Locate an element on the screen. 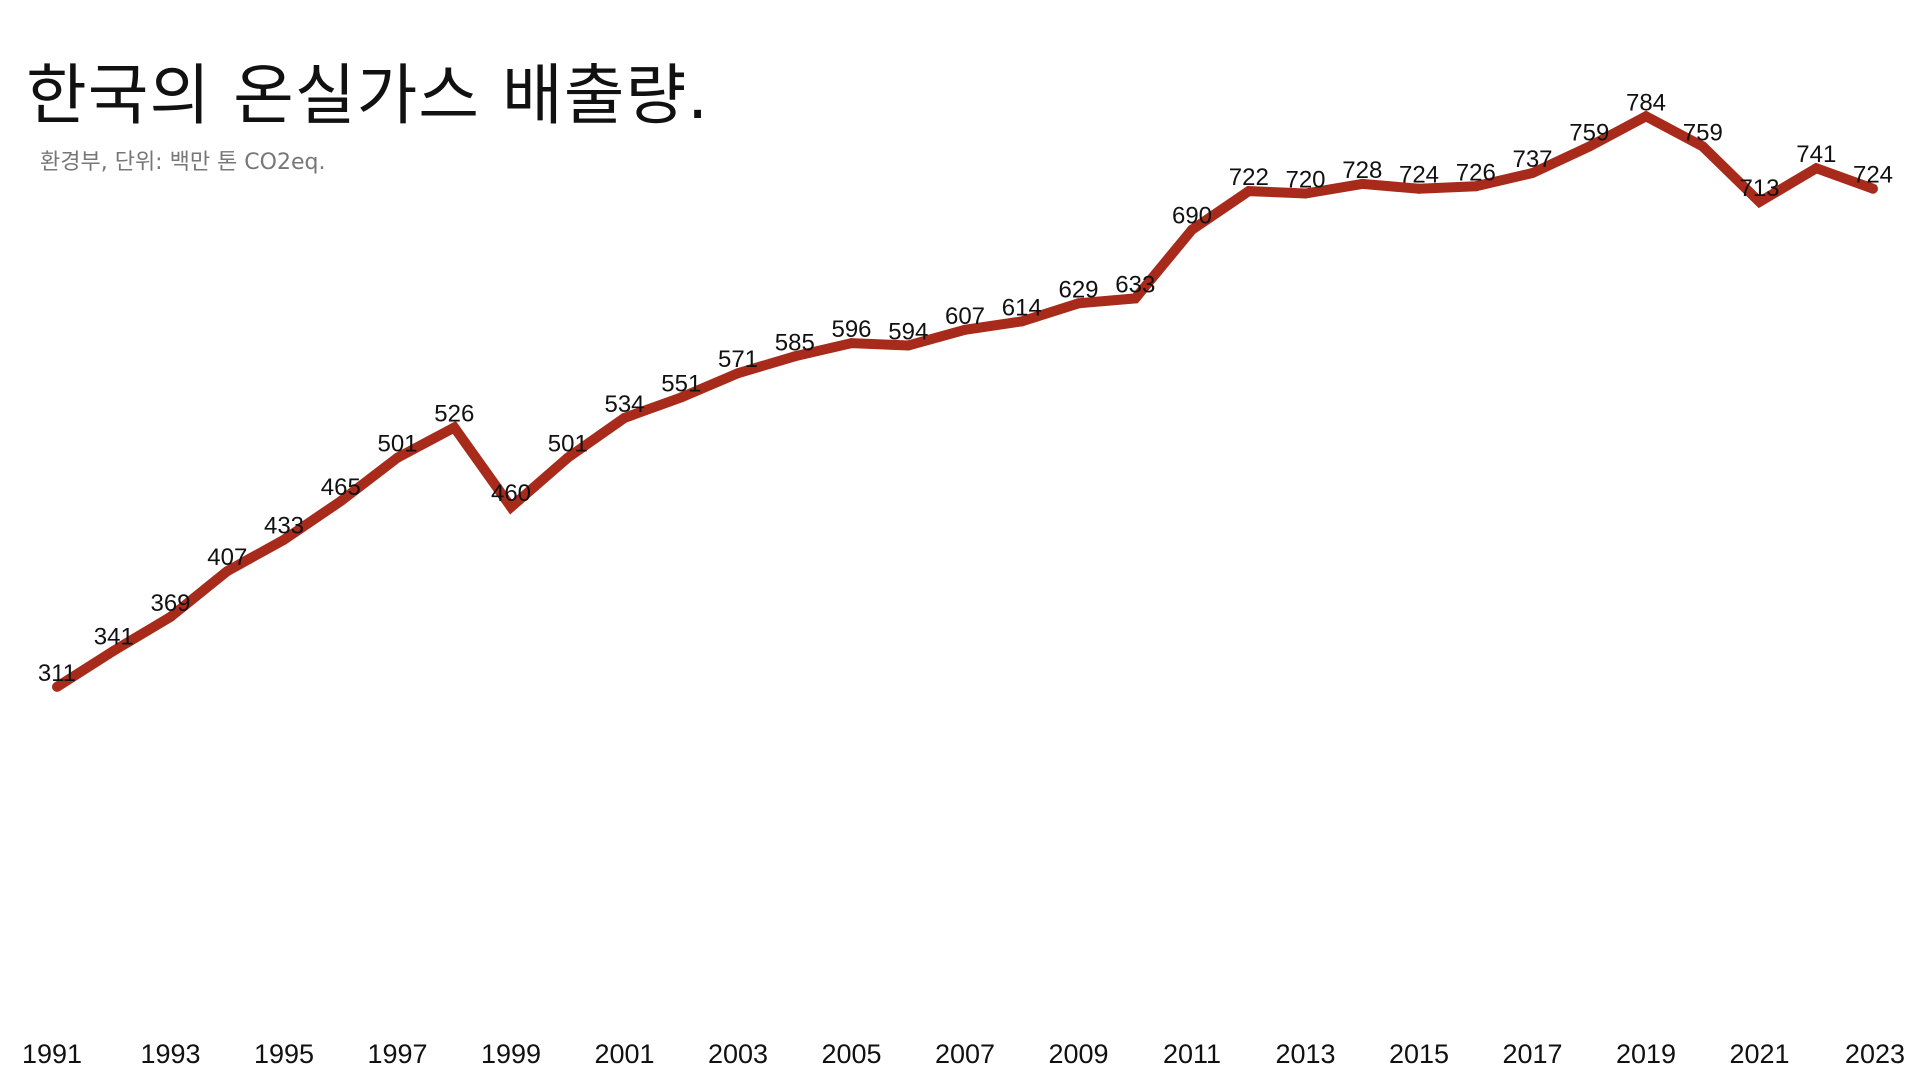 The width and height of the screenshot is (1920, 1080). data-label: 596 is located at coordinates (851, 329).